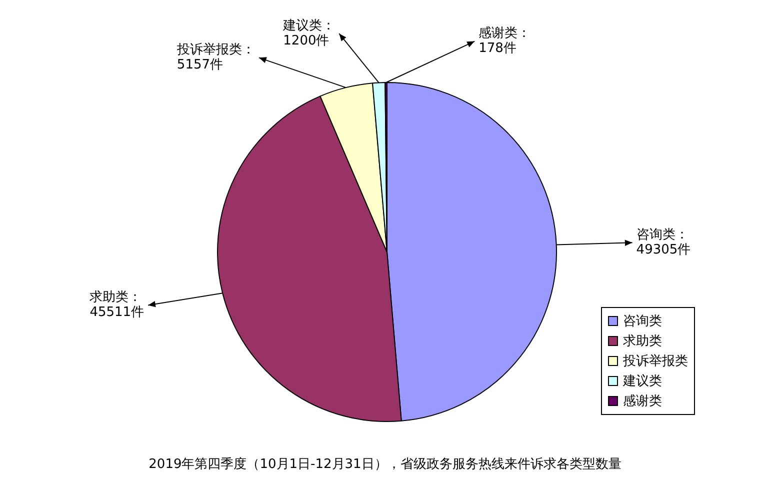 This screenshot has height=500, width=770. I want to click on legend-label: 求助类, so click(642, 341).